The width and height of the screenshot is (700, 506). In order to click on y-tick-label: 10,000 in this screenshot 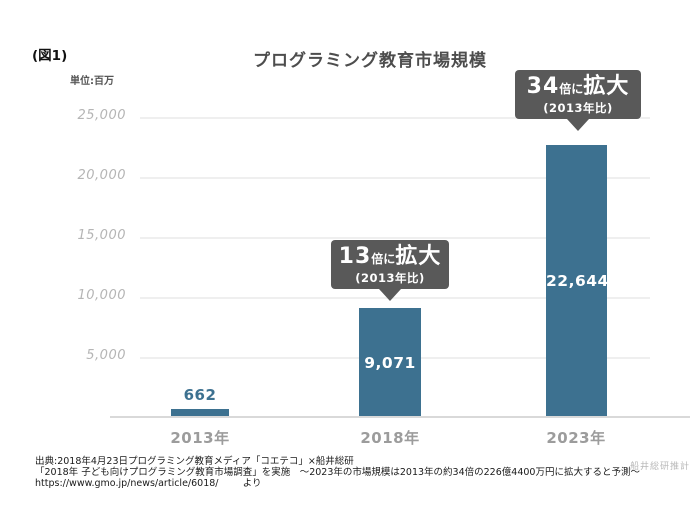, I will do `click(101, 295)`.